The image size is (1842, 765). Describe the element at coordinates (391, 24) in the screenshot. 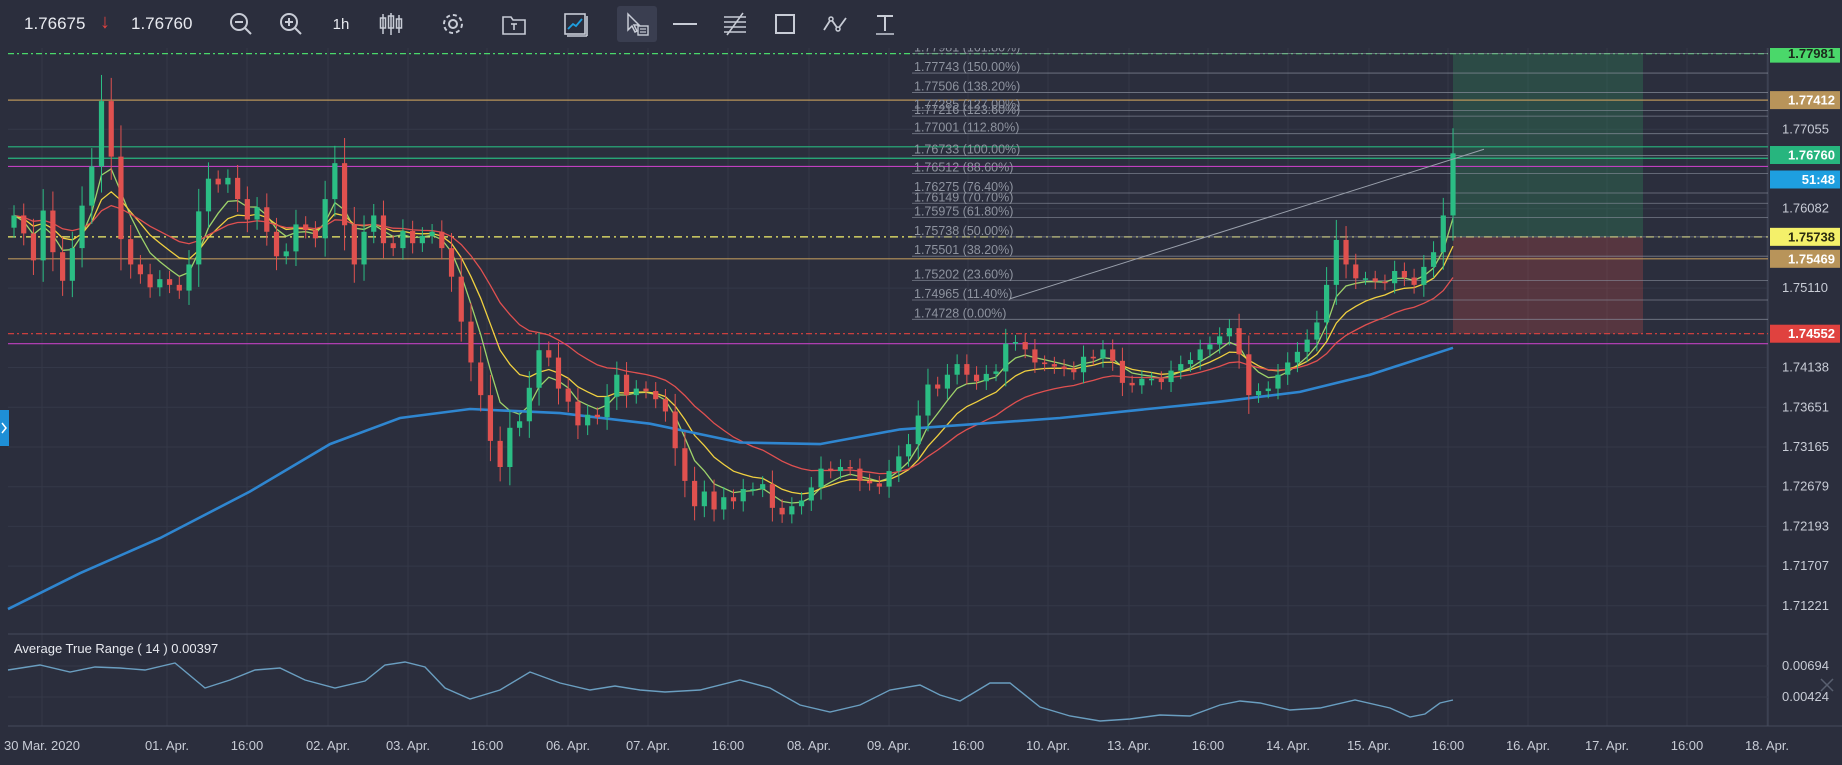

I see `chart-type-button` at that location.